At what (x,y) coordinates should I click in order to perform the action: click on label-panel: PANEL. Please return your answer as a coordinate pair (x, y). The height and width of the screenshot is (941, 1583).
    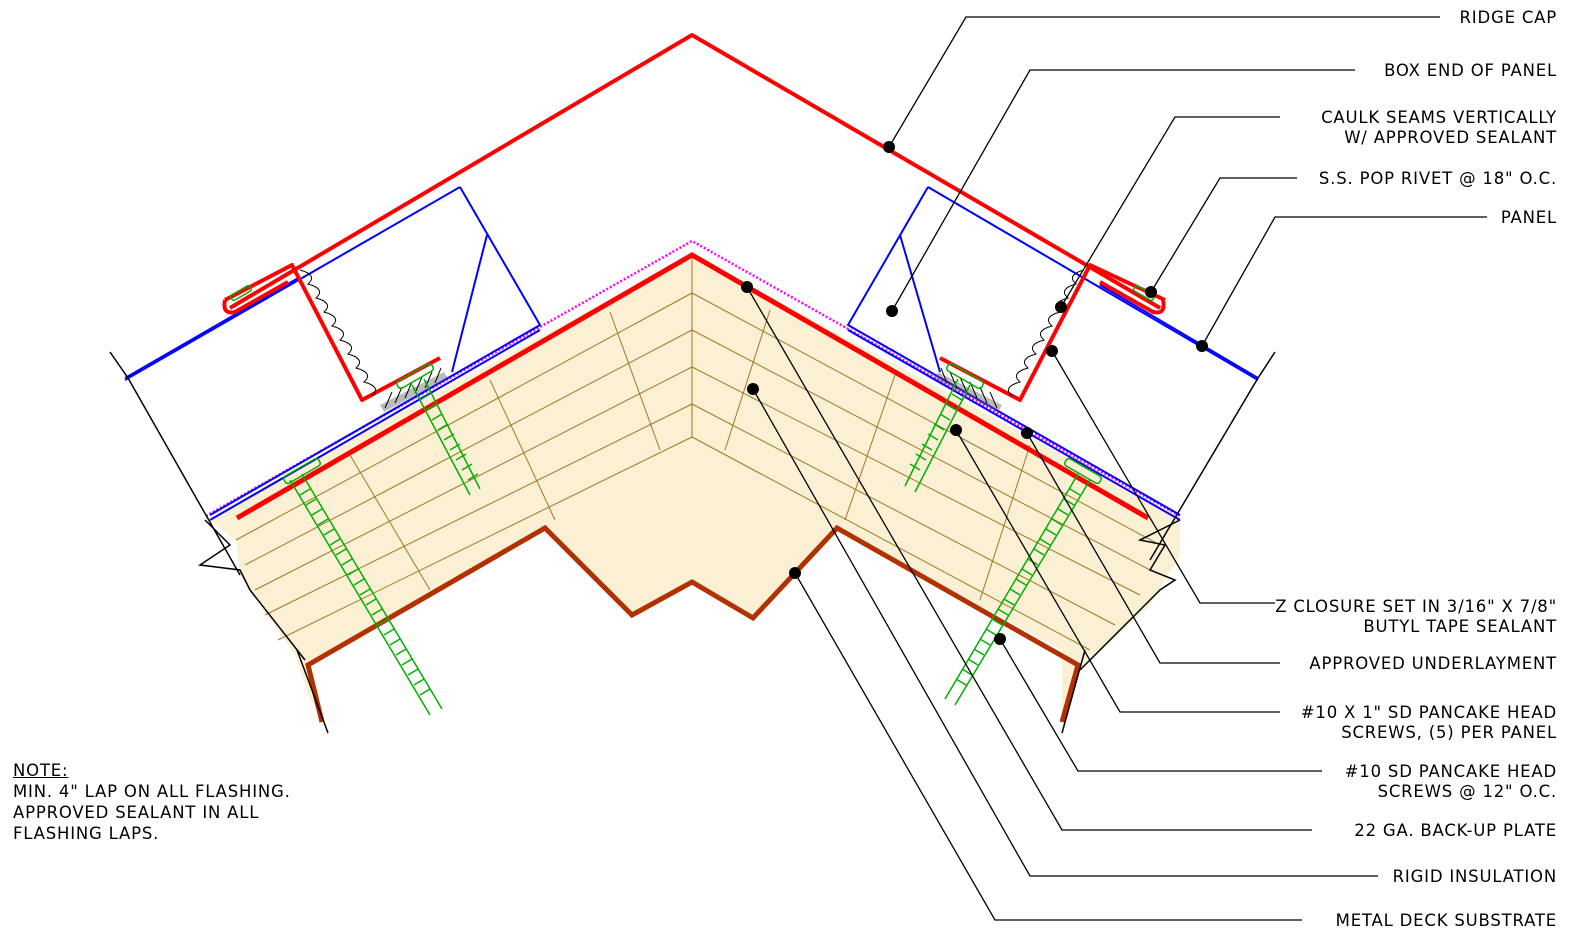
    Looking at the image, I should click on (1529, 217).